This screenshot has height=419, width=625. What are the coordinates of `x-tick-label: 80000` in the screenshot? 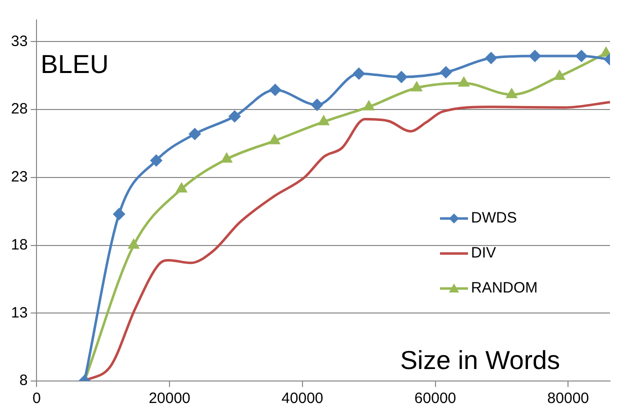 It's located at (568, 399).